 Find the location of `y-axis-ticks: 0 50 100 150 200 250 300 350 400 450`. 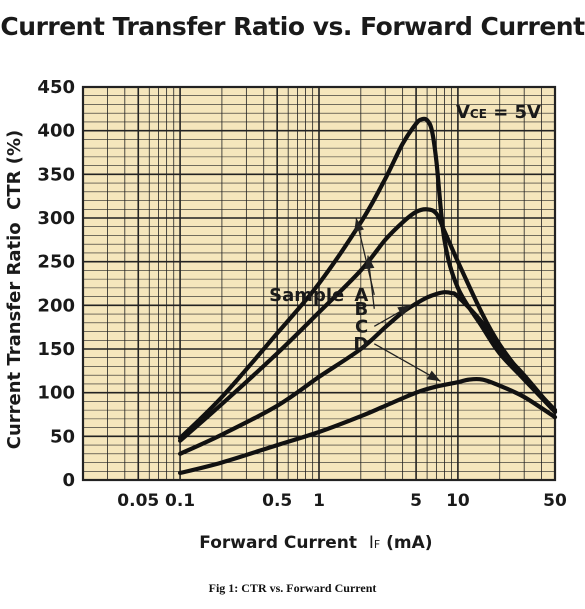

y-axis-ticks: 0 50 100 150 200 250 300 350 400 450 is located at coordinates (56, 284).